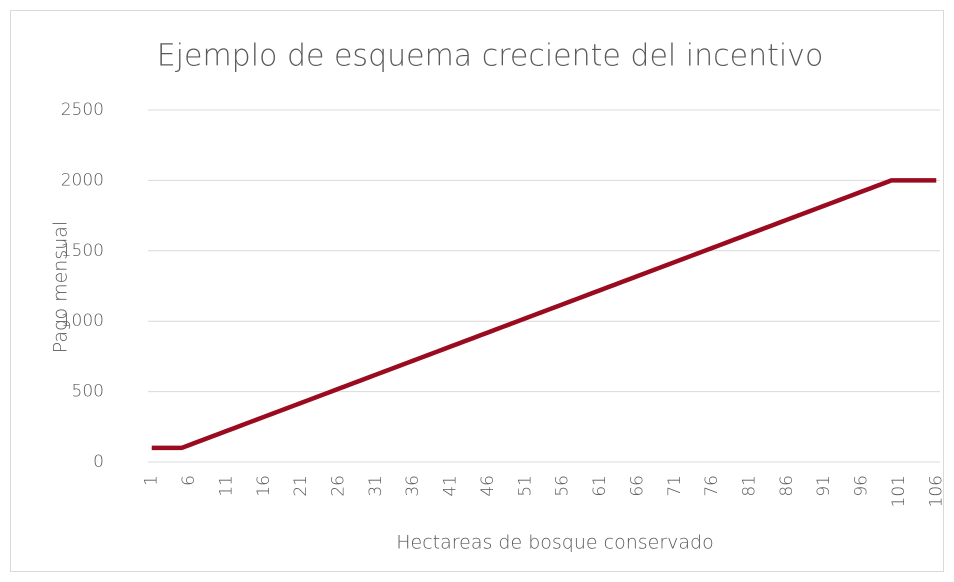  I want to click on x-tick-label: 41, so click(451, 486).